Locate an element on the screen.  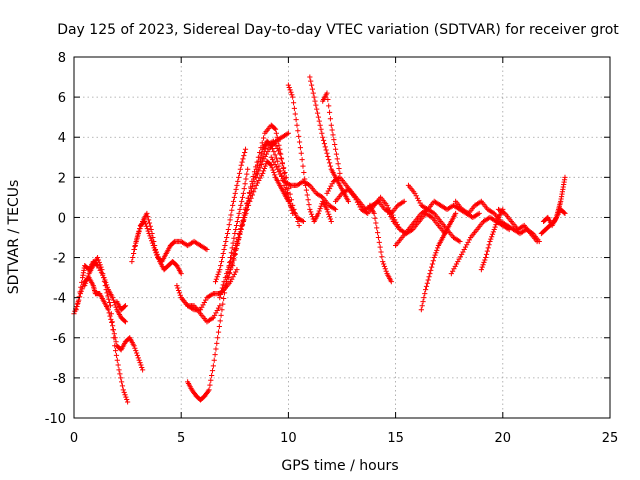
x-tick-label: 25 is located at coordinates (610, 438).